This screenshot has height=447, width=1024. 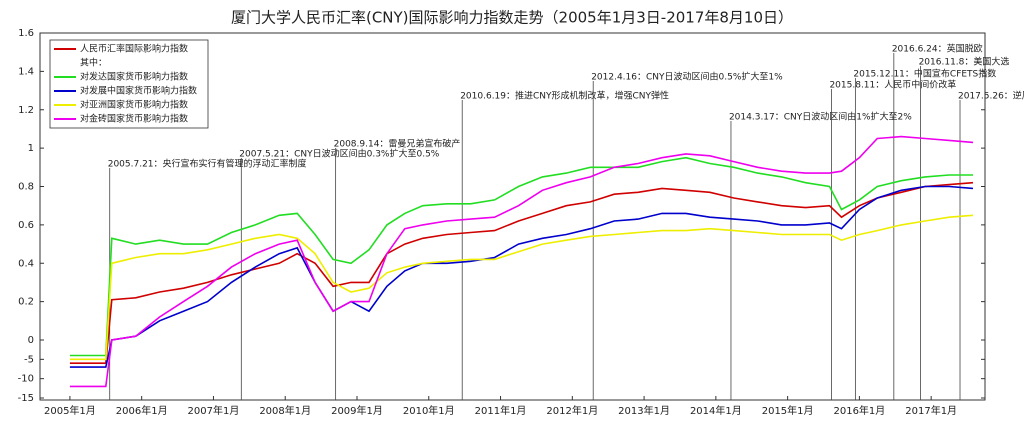 What do you see at coordinates (687, 77) in the screenshot?
I see `annotation: 2012.4.16：CNY日波动区间由0.5%扩大至1%` at bounding box center [687, 77].